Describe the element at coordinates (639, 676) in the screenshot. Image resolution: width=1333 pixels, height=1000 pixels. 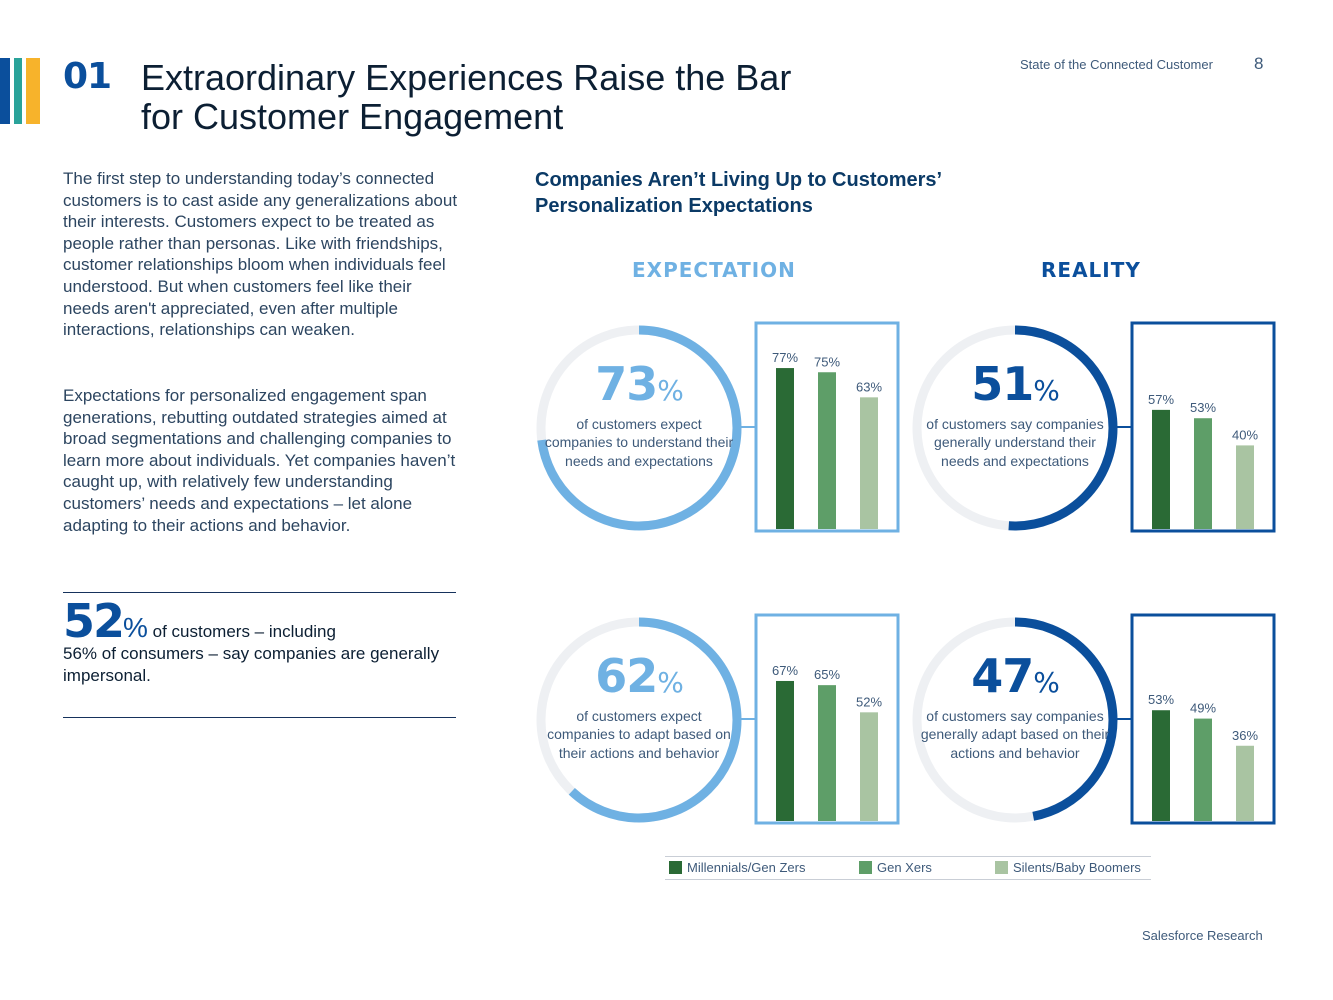
I see `ring-value: 62%` at that location.